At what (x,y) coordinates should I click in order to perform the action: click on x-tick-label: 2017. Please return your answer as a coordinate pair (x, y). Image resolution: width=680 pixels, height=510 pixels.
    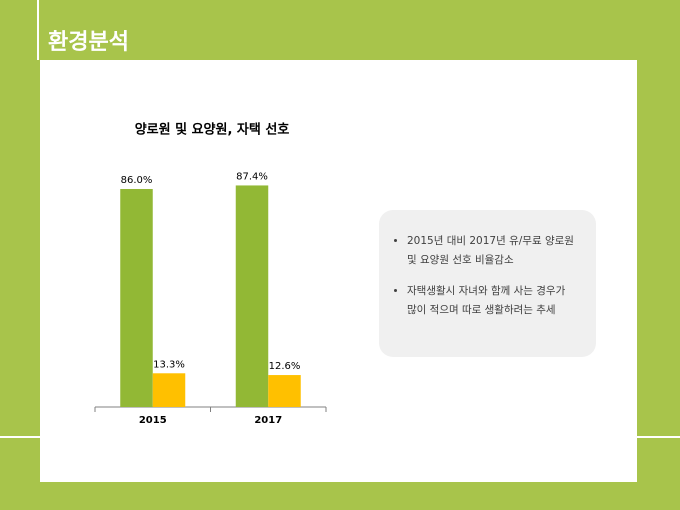
    Looking at the image, I should click on (268, 420).